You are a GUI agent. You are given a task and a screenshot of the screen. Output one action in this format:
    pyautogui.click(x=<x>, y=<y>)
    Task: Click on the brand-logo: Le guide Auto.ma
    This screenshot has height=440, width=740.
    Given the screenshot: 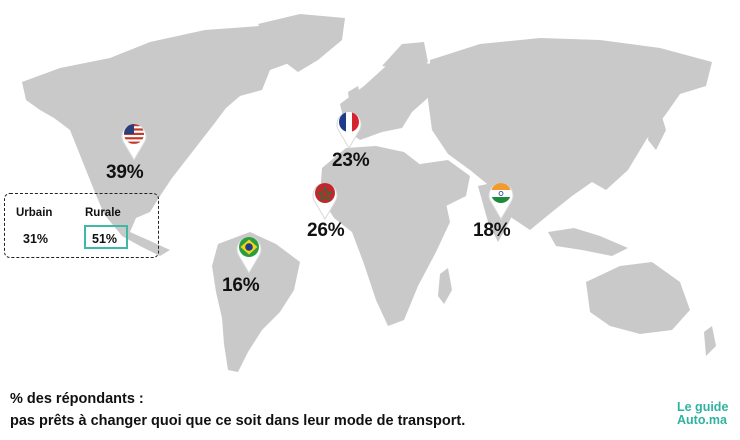 What is the action you would take?
    pyautogui.click(x=702, y=414)
    